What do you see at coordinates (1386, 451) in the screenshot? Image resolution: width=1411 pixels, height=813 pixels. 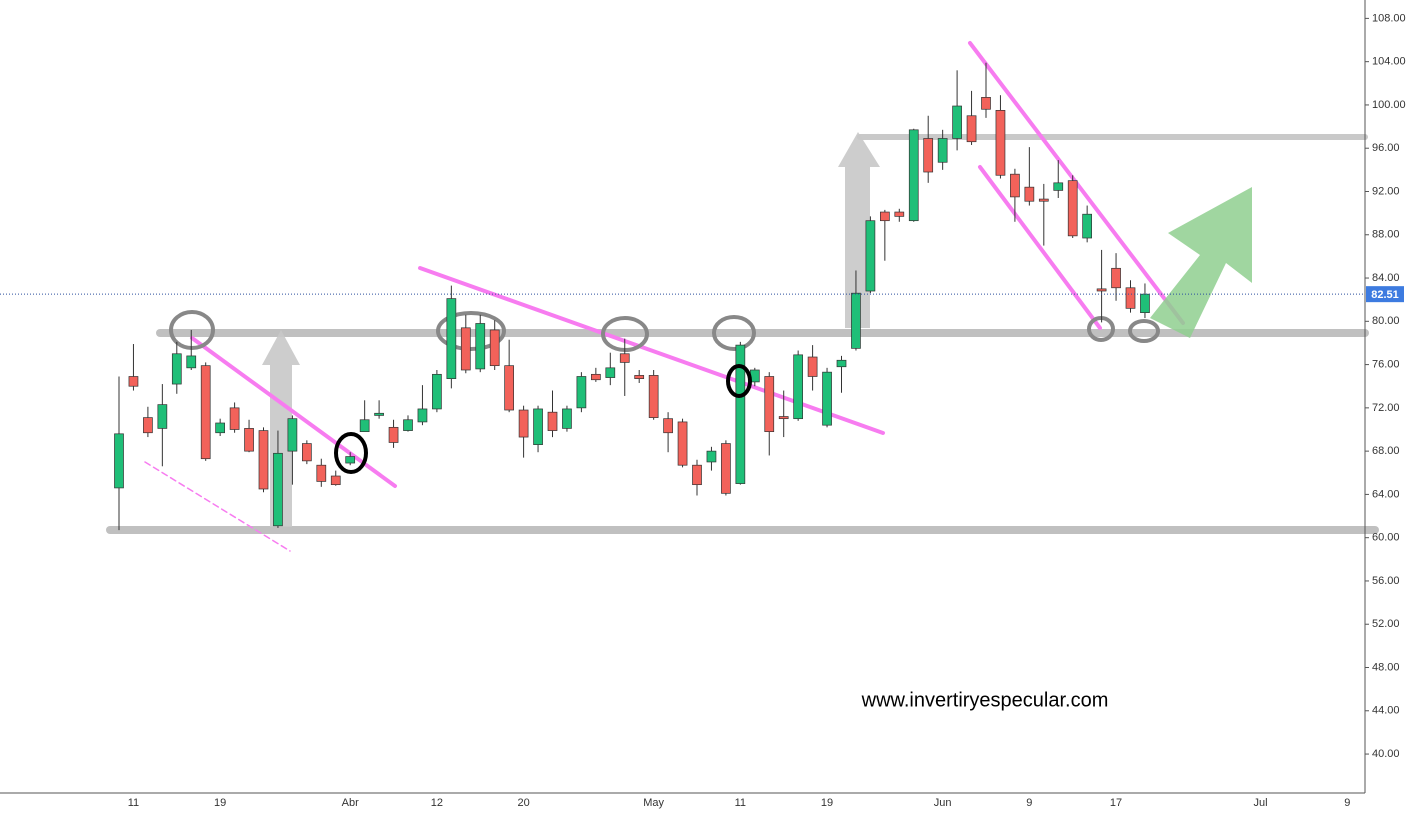 I see `y-tick-label: 68.00` at bounding box center [1386, 451].